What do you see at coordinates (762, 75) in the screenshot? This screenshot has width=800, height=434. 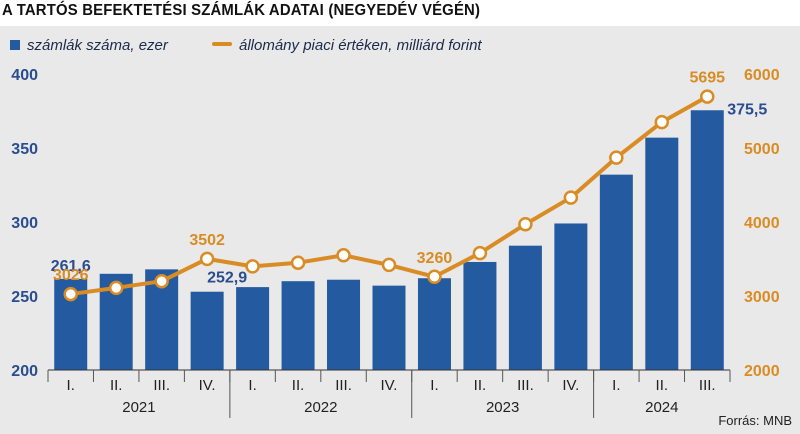 I see `y-right-tick-label: 6000` at bounding box center [762, 75].